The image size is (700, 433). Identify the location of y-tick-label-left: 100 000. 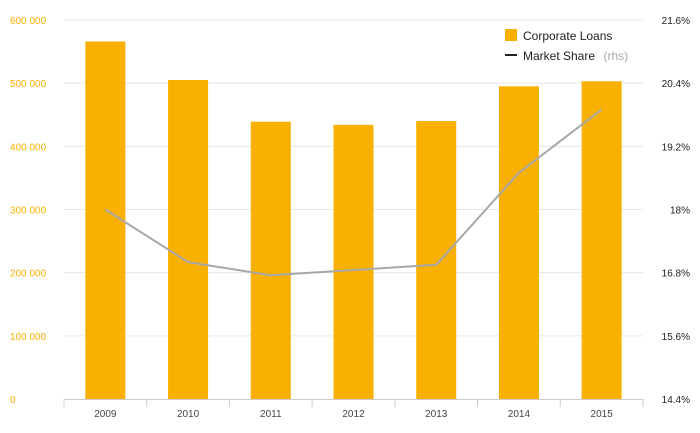
(28, 337).